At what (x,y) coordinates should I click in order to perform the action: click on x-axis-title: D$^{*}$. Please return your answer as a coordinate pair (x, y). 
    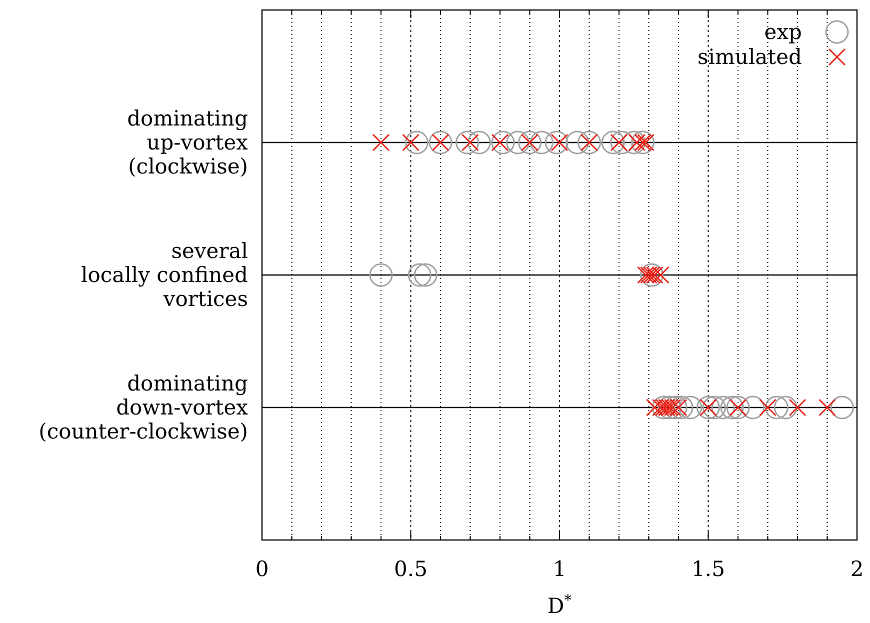
    Looking at the image, I should click on (559, 605).